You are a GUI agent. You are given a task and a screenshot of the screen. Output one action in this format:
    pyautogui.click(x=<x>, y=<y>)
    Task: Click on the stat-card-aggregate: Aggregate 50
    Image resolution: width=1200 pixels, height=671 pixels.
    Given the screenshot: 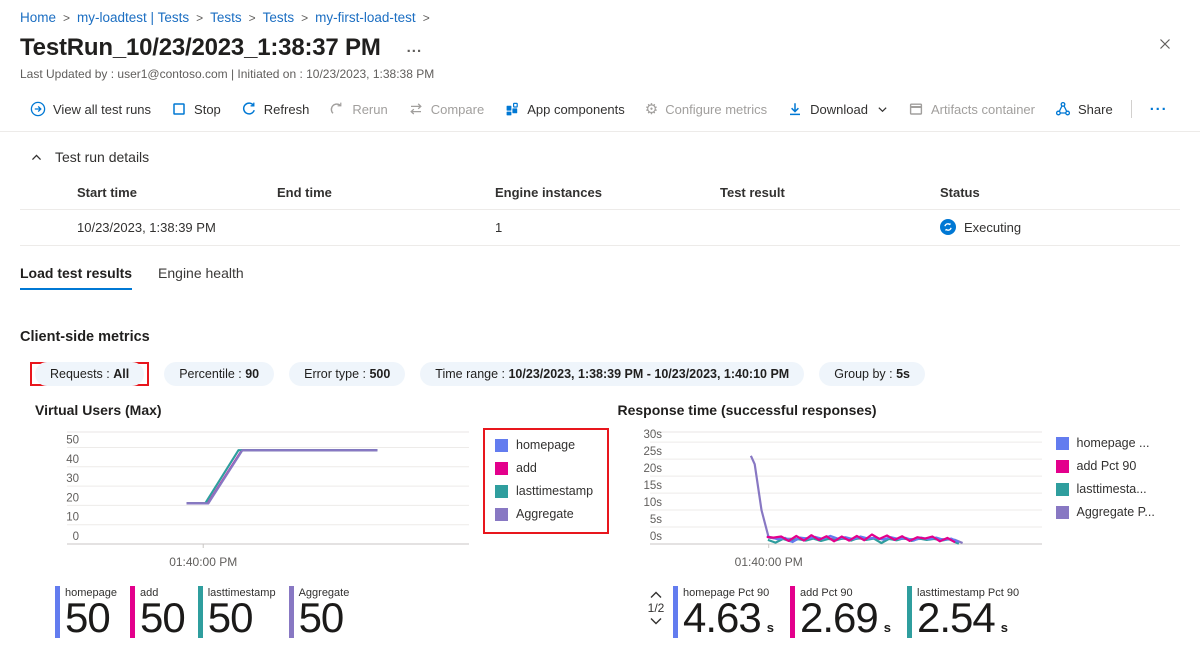 What is the action you would take?
    pyautogui.click(x=319, y=612)
    